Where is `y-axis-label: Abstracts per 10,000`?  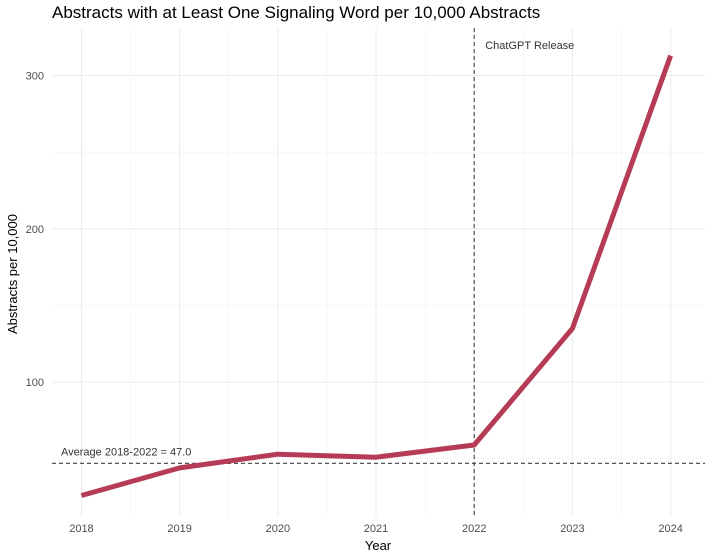 y-axis-label: Abstracts per 10,000 is located at coordinates (12, 274).